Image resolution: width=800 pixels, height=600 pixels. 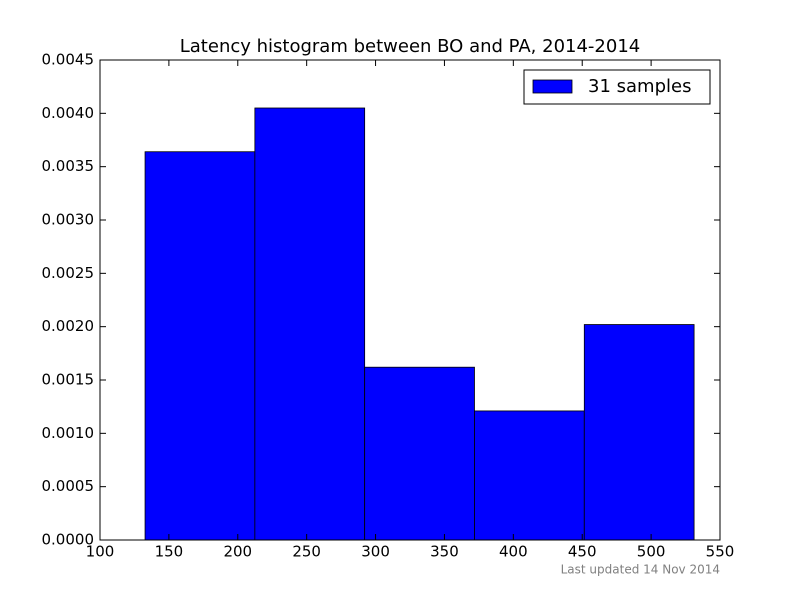 What do you see at coordinates (513, 552) in the screenshot?
I see `x-tick-label: 400` at bounding box center [513, 552].